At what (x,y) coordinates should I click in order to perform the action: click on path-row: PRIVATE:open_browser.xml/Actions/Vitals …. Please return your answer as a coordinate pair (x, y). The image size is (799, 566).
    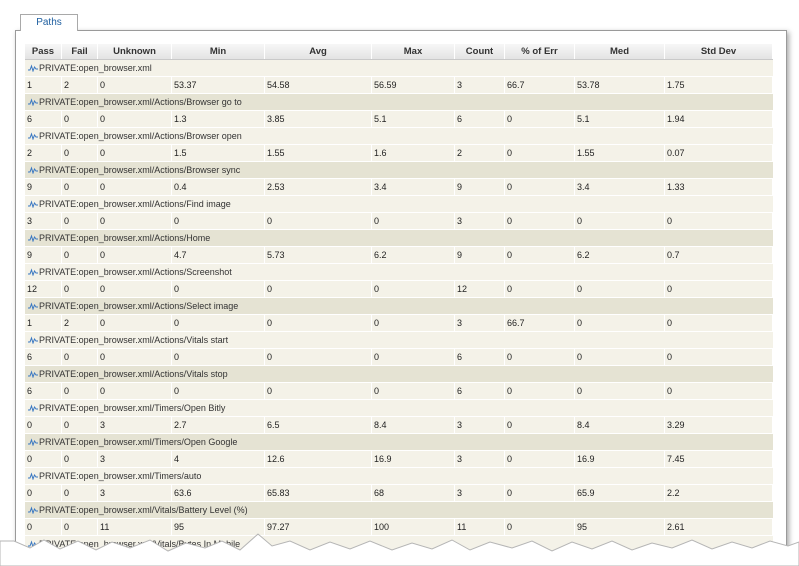
    Looking at the image, I should click on (399, 374).